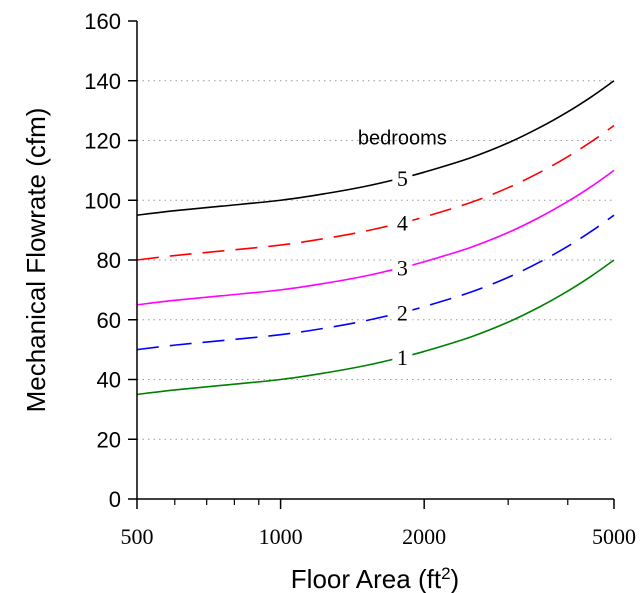  Describe the element at coordinates (102, 200) in the screenshot. I see `y-tick-label-100: 100` at that location.